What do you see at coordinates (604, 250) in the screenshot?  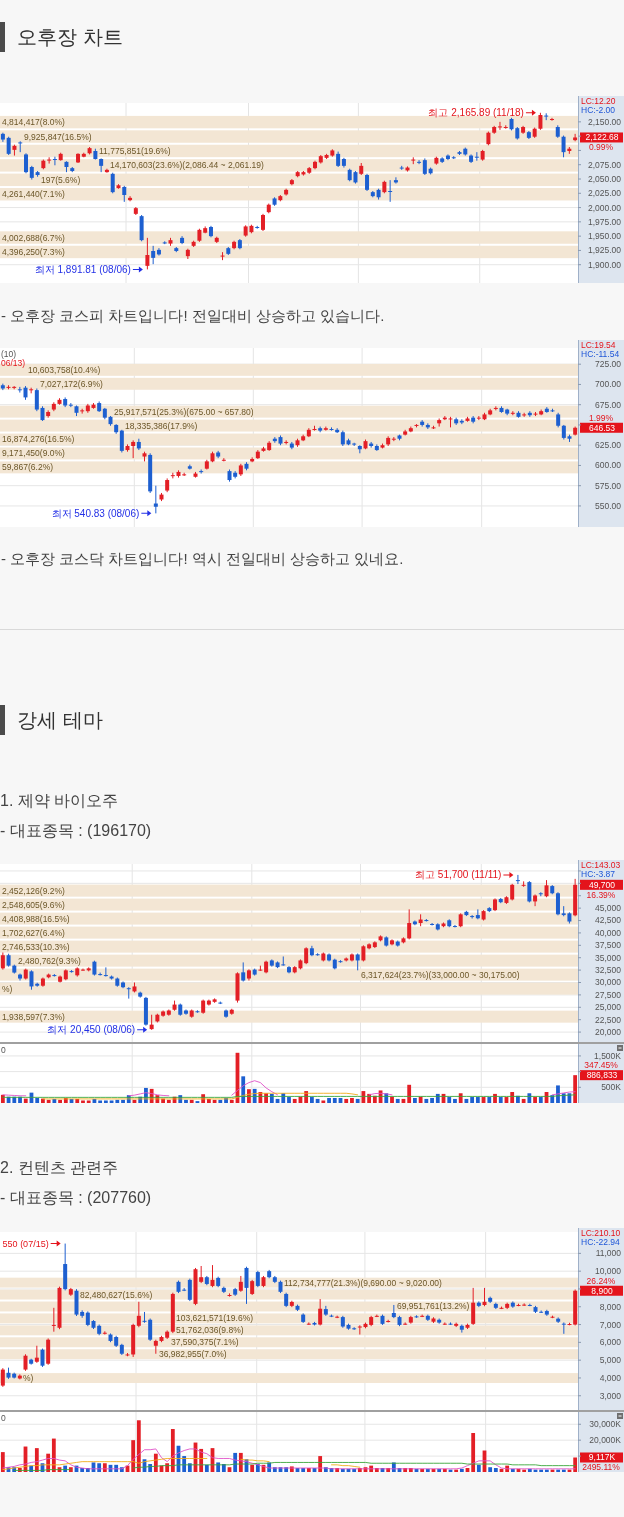 I see `y-tick-label: 1,925.00` at bounding box center [604, 250].